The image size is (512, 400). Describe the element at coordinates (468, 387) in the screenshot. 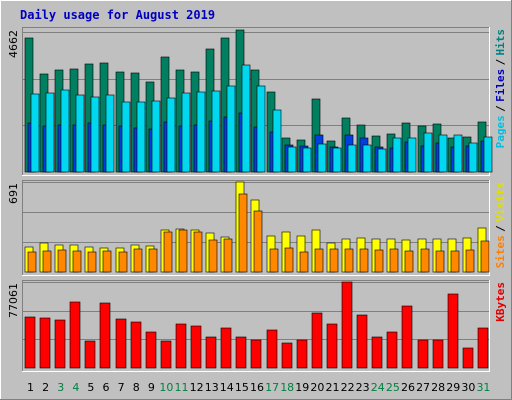

I see `day-label-30: 30` at that location.